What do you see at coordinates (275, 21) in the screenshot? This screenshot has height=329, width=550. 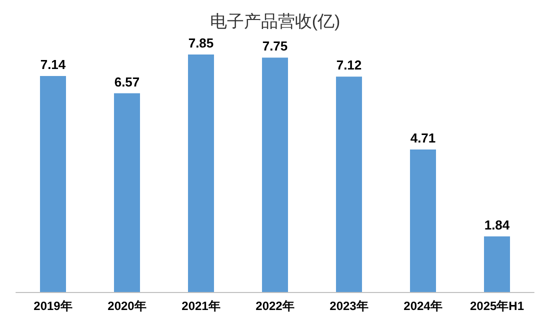 I see `chart-title: 电子产品营收(亿)` at bounding box center [275, 21].